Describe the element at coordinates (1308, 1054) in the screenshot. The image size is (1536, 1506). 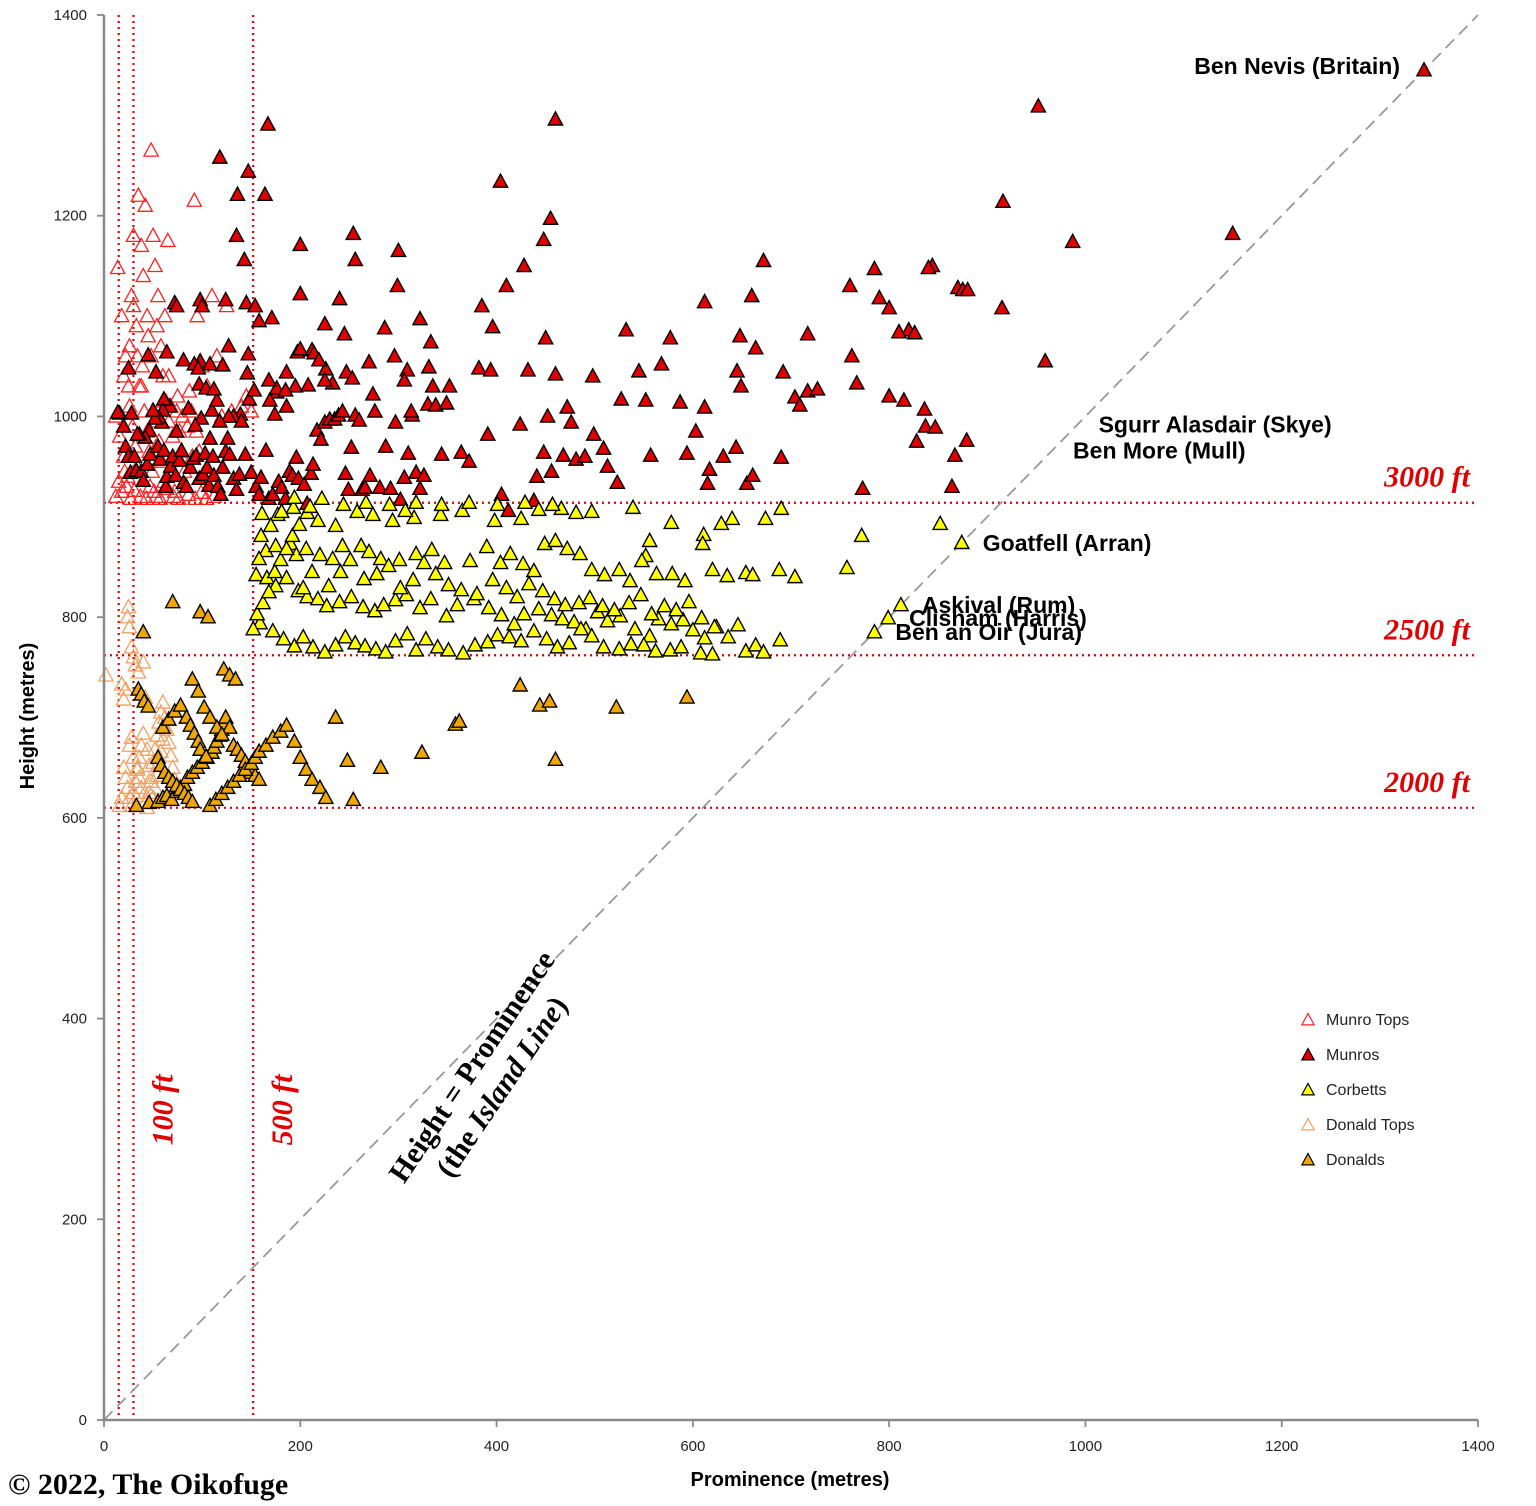
I see `legend-marker-munros` at that location.